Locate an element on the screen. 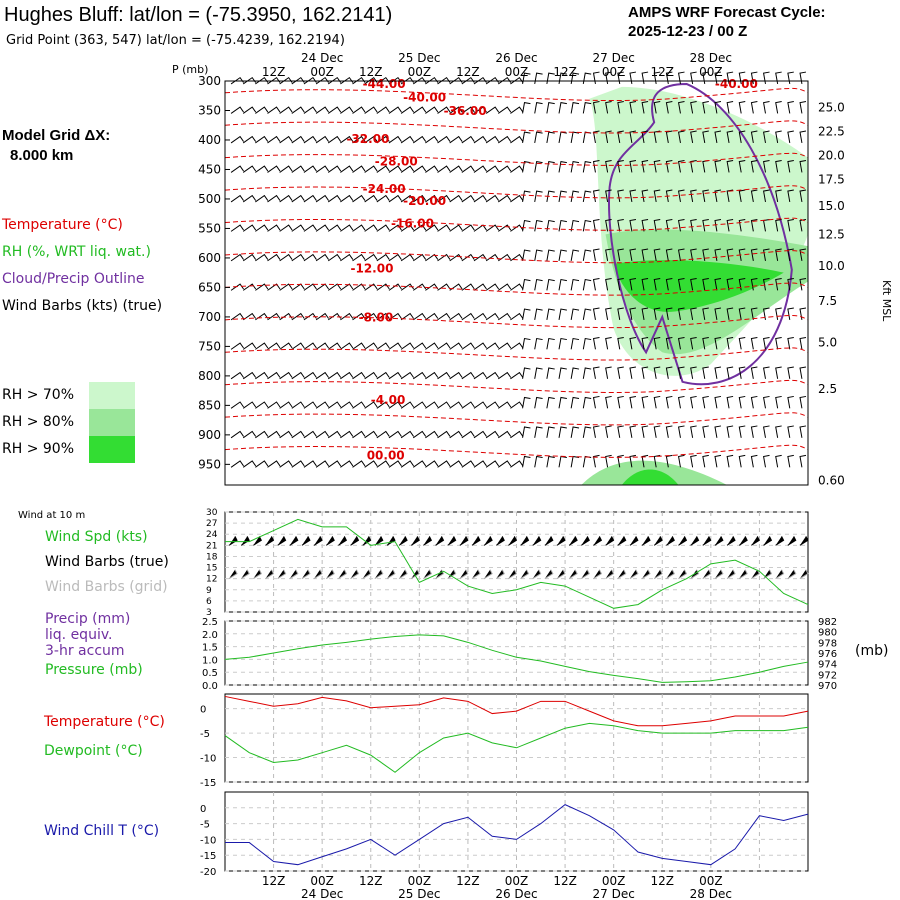 The height and width of the screenshot is (900, 900). temperature-contour-label: -8.00 is located at coordinates (376, 318).